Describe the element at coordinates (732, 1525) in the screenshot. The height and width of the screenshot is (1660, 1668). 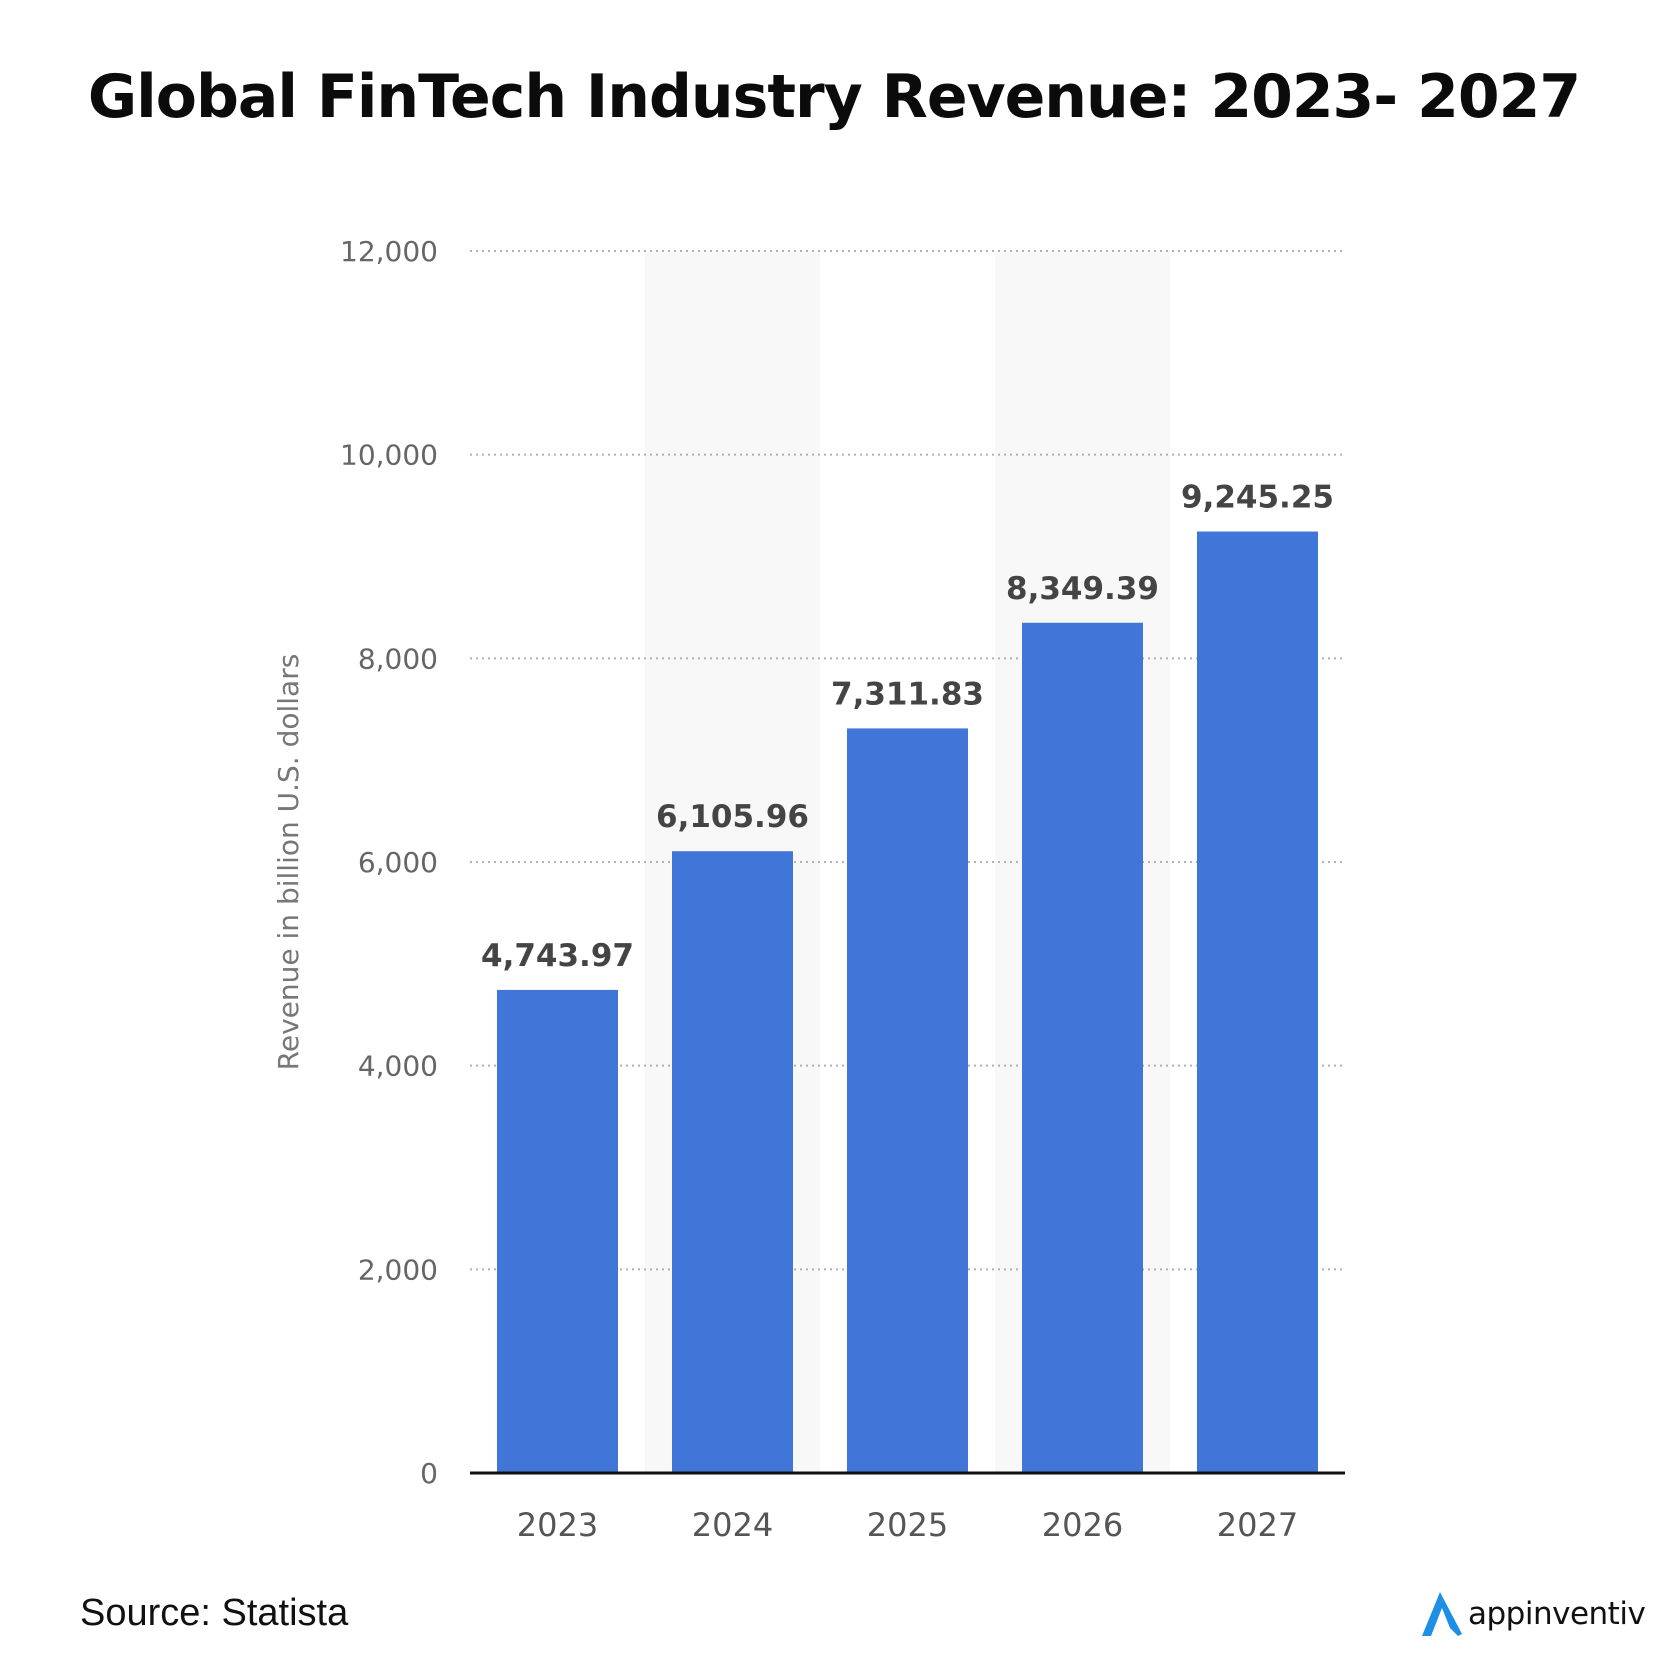
I see `x-tick-label-2024: 2024` at that location.